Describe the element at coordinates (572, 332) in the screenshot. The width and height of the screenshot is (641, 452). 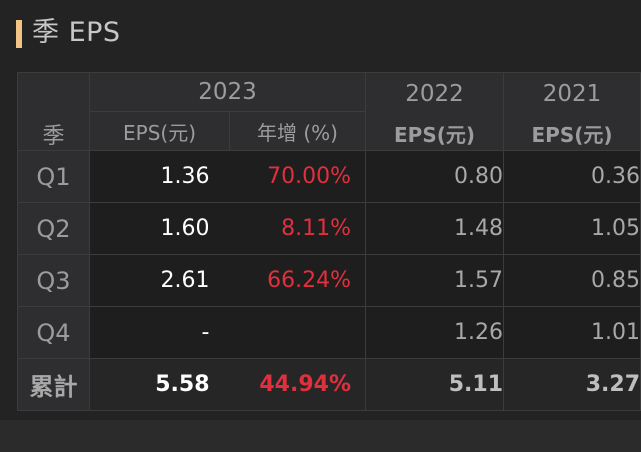
I see `eps-2021-cell: 1.01` at that location.